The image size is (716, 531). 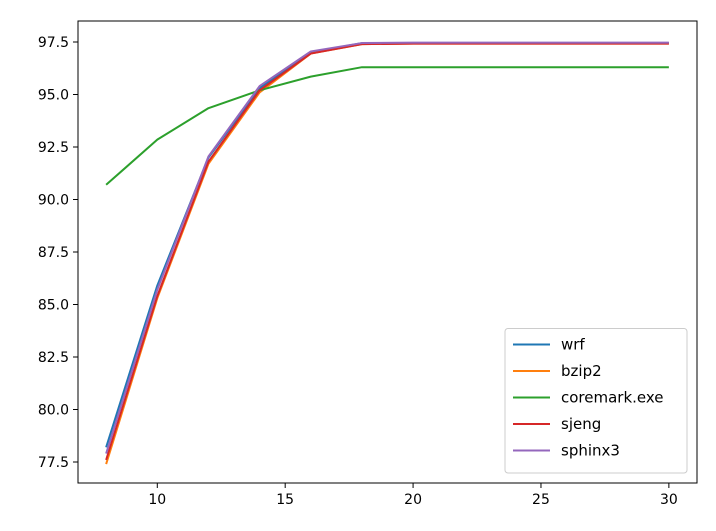 I want to click on y-tick-label: 80.0, so click(x=53, y=411).